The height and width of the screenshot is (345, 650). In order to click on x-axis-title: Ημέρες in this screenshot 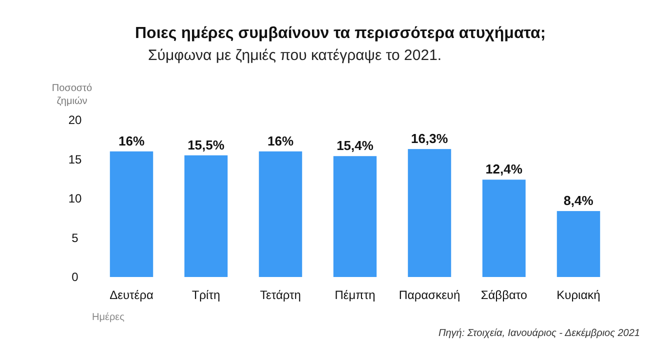, I will do `click(108, 317)`.